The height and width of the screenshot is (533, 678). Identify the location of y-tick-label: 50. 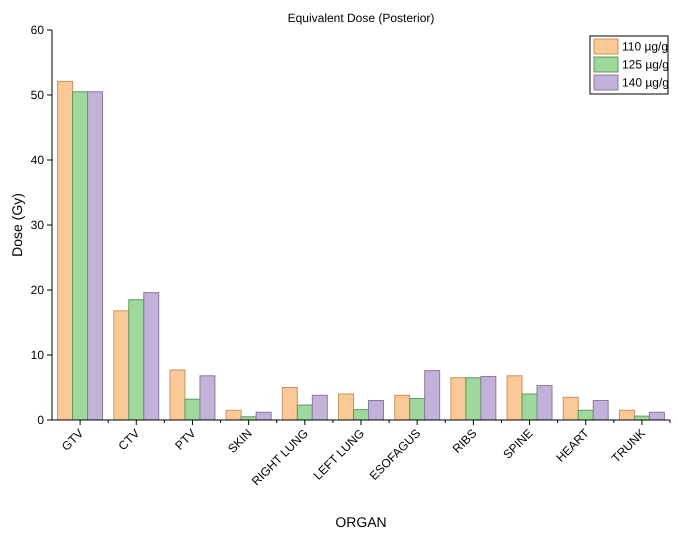
(37, 95).